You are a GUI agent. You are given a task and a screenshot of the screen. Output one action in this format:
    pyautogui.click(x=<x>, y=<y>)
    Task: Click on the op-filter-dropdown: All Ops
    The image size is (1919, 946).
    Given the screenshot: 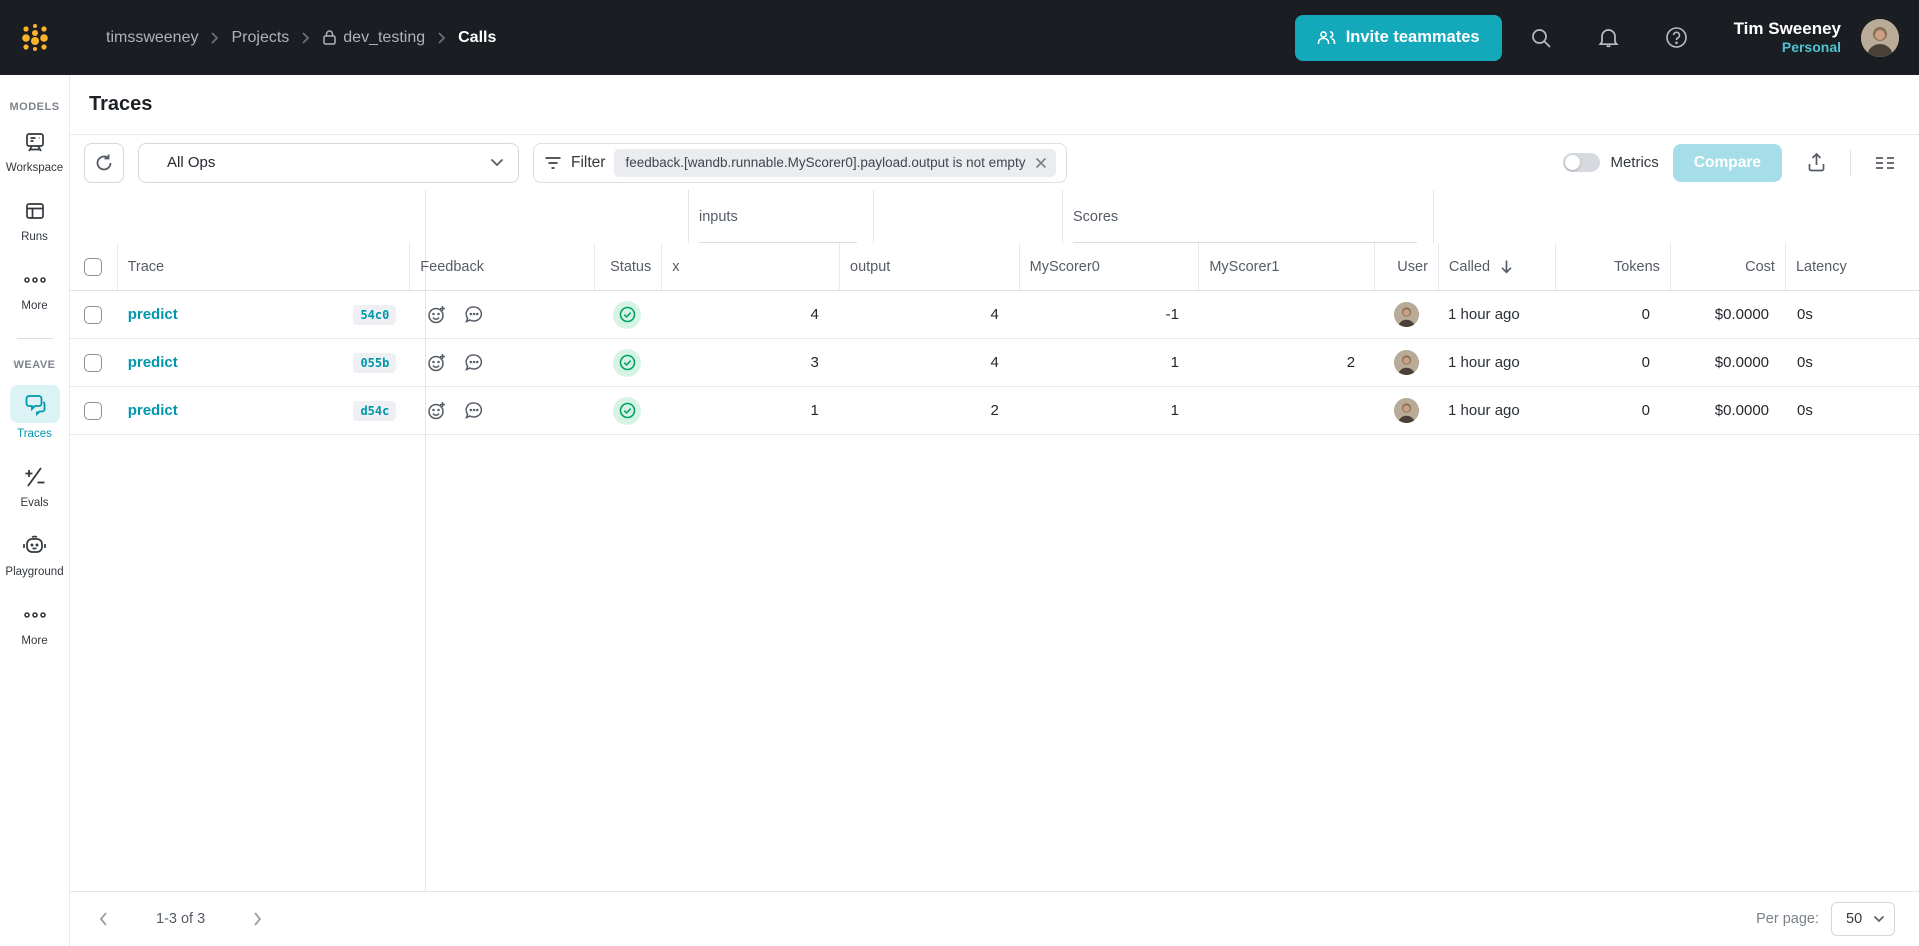 What is the action you would take?
    pyautogui.click(x=328, y=162)
    